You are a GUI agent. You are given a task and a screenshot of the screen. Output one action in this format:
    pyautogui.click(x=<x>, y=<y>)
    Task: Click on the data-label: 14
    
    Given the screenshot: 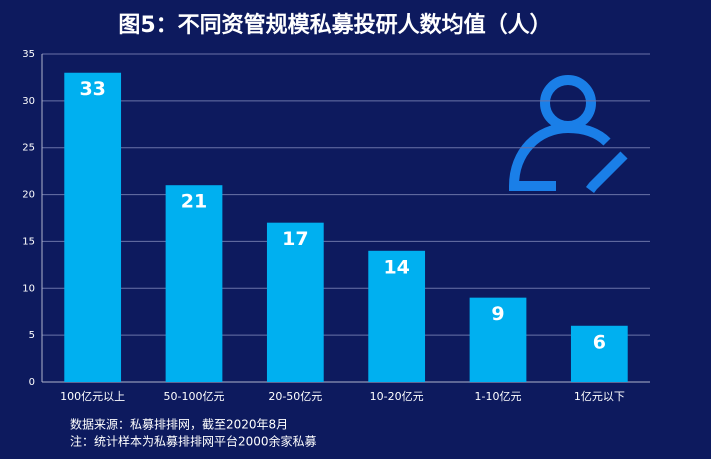 What is the action you would take?
    pyautogui.click(x=396, y=267)
    